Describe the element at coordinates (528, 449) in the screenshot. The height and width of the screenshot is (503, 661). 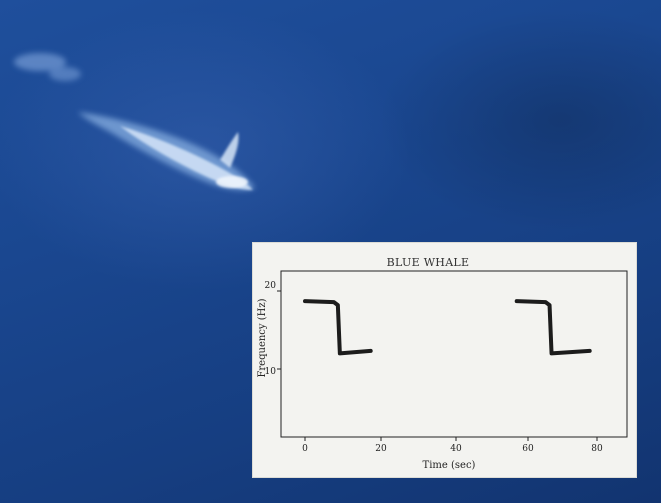
I see `x-tick-label: 60` at that location.